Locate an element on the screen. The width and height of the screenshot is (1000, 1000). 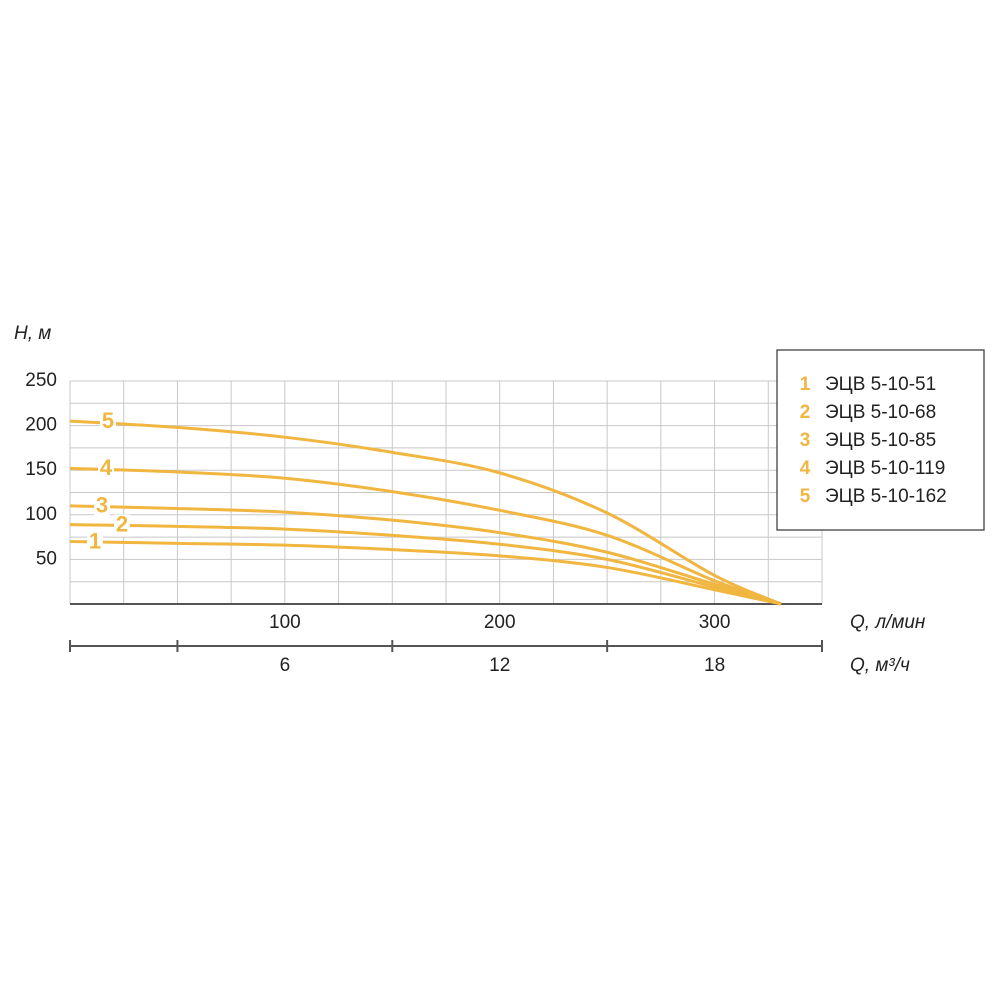
x-tick-label: 300 is located at coordinates (715, 622).